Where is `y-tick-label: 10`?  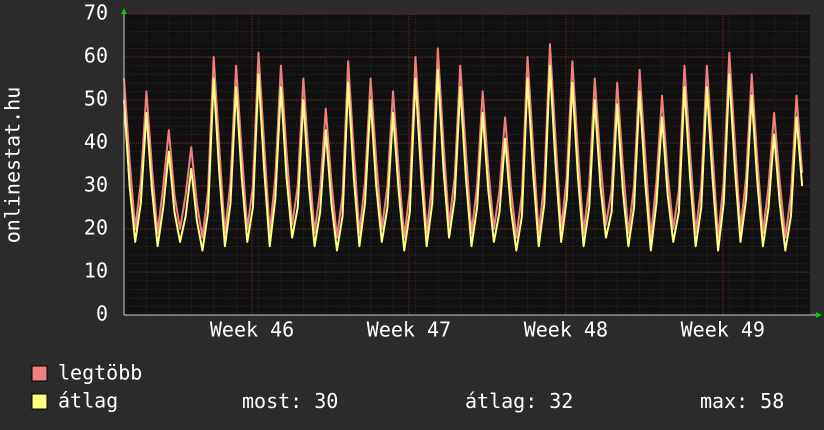 y-tick-label: 10 is located at coordinates (96, 271).